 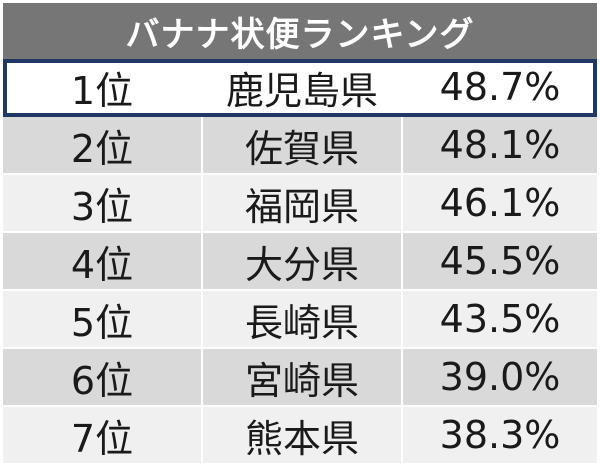 I want to click on prefecture-cell: 長崎県, so click(x=303, y=319).